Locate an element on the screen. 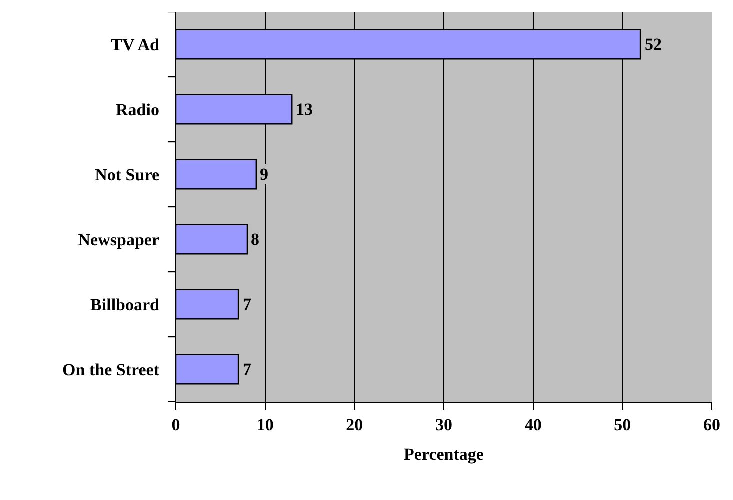  x-axis-title: Percentage is located at coordinates (444, 454).